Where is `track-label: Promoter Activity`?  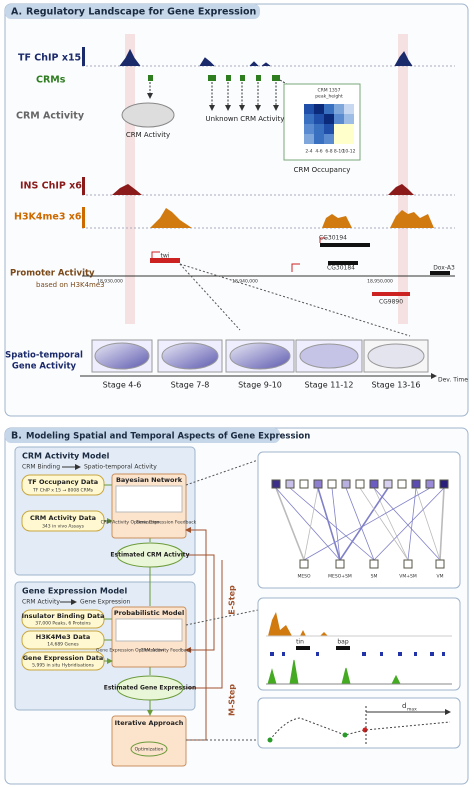
track-label: Promoter Activity is located at coordinates (52, 274).